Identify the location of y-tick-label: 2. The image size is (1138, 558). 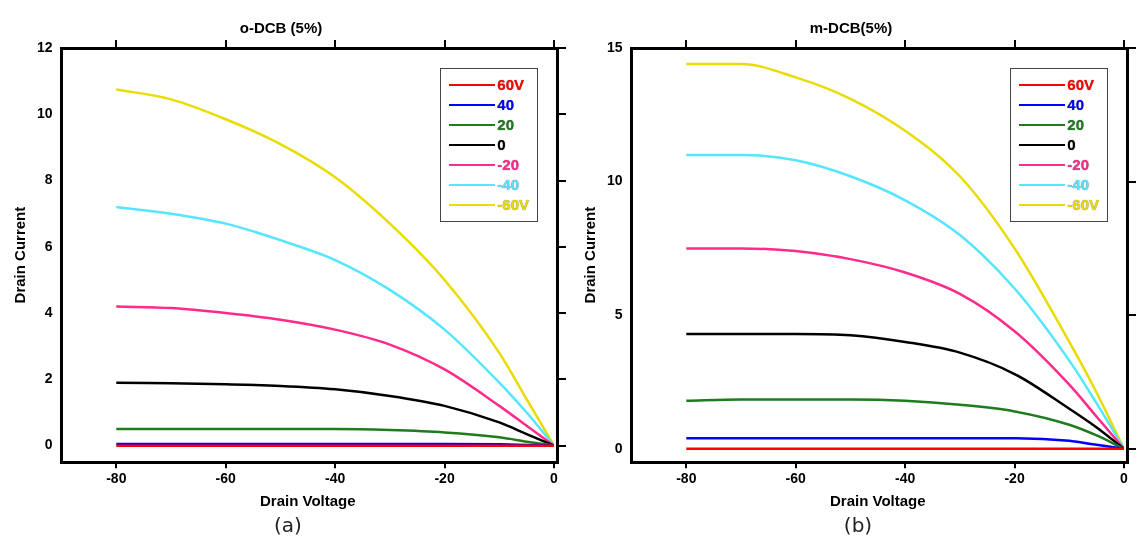
(48, 378).